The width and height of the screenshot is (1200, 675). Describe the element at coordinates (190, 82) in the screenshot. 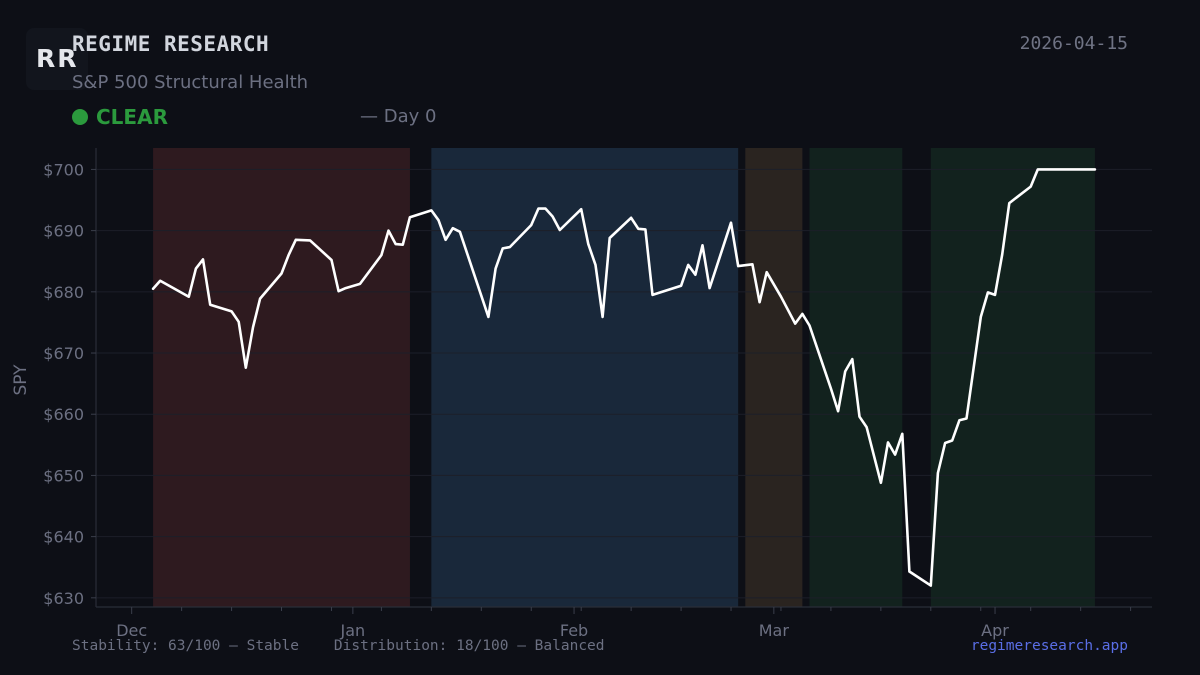

I see `page-subtitle: S&P 500 Structural Health` at that location.